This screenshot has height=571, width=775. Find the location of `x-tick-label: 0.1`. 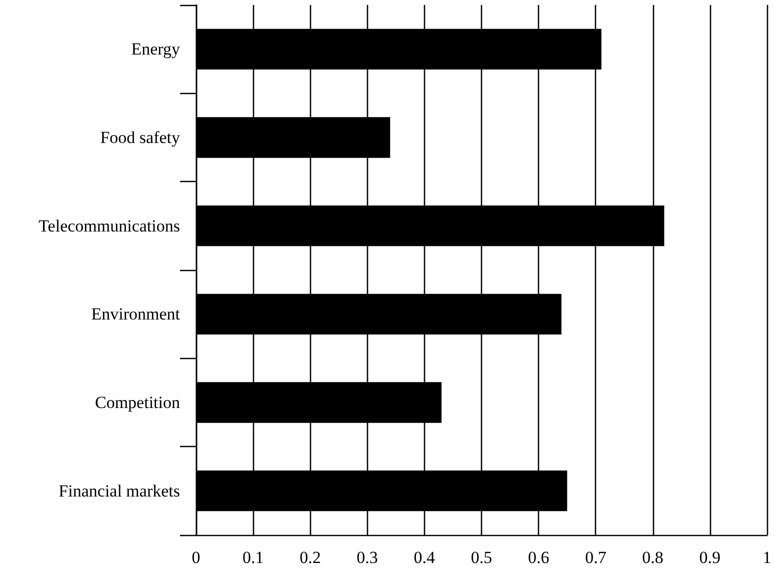

x-tick-label: 0.1 is located at coordinates (253, 557).